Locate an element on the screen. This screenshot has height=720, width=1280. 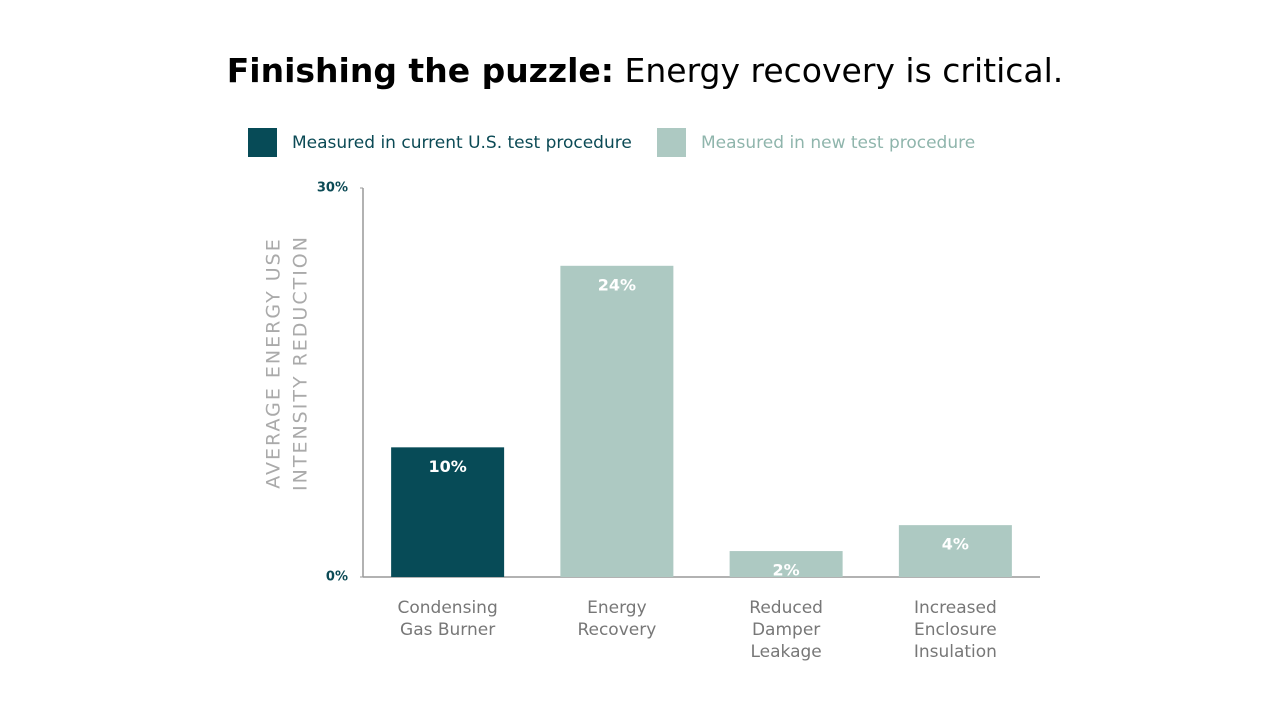
x-tick-label: Increased Enclosure Insulation is located at coordinates (955, 630).